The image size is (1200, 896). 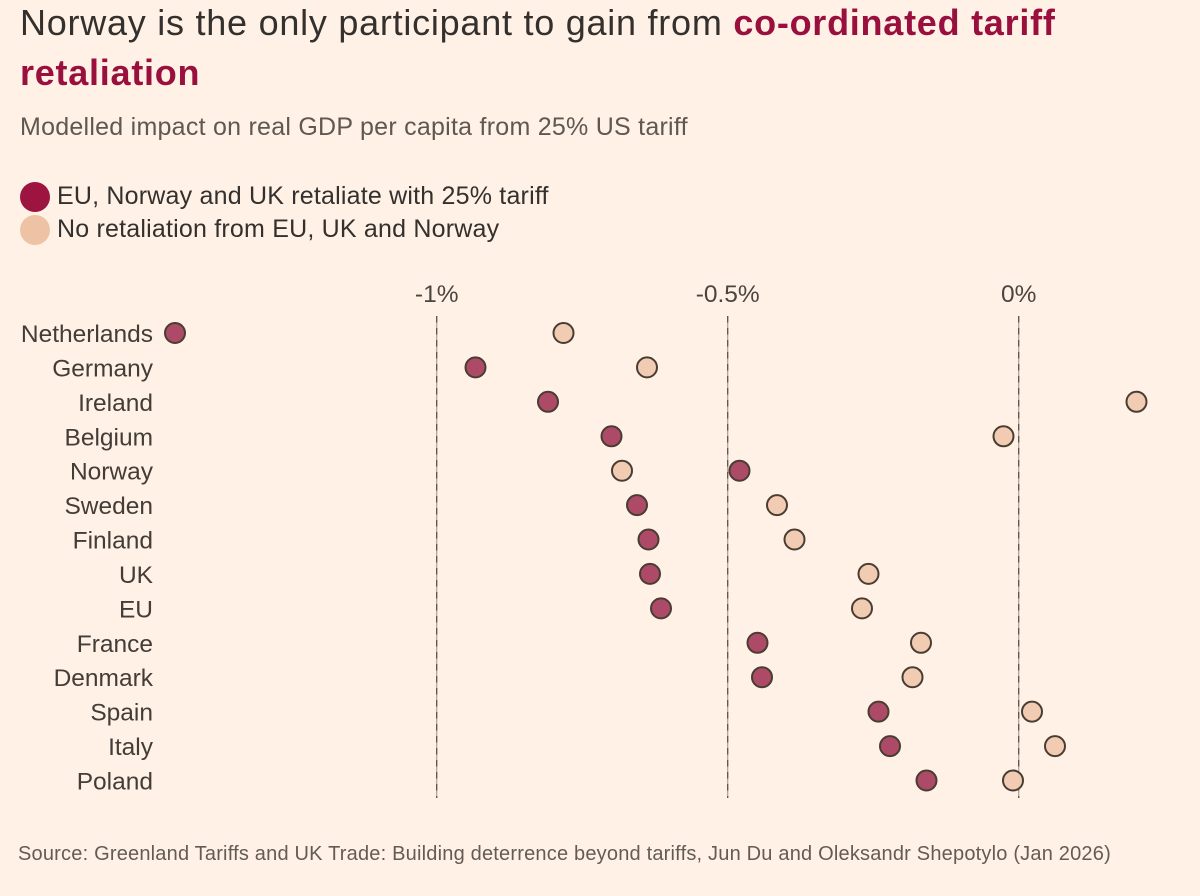 What do you see at coordinates (115, 403) in the screenshot?
I see `svg-text: Ireland` at bounding box center [115, 403].